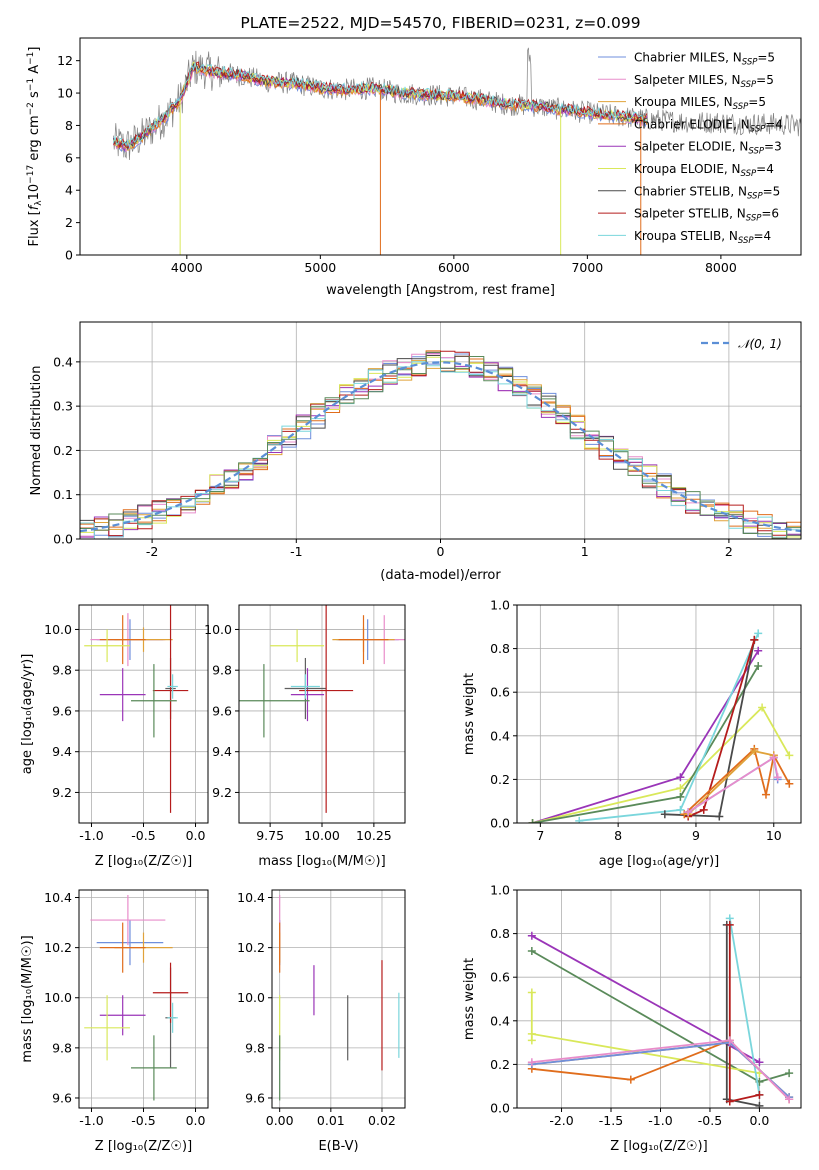 The image size is (819, 1170). What do you see at coordinates (659, 861) in the screenshot?
I see `x-axis-label: age [log₁₀(age/yr)]` at bounding box center [659, 861].